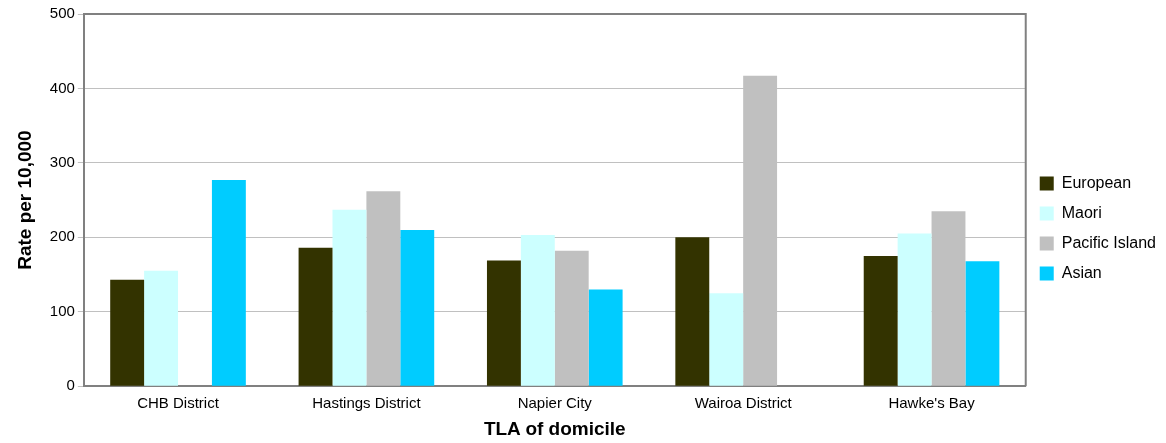 This screenshot has height=443, width=1166. I want to click on x-tick-label: Wairoa District, so click(743, 403).